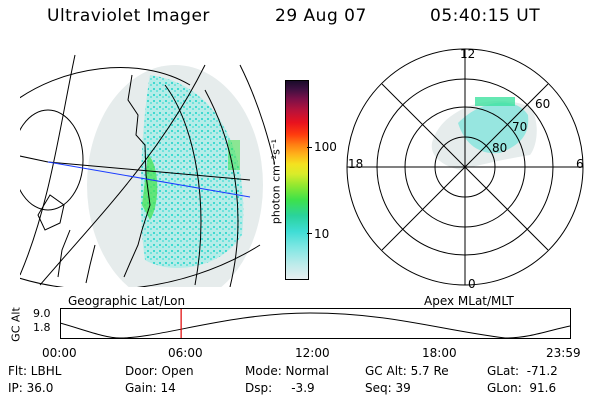 Image resolution: width=600 pixels, height=400 pixels. Describe the element at coordinates (159, 371) in the screenshot. I see `info-door: Door: Open` at that location.